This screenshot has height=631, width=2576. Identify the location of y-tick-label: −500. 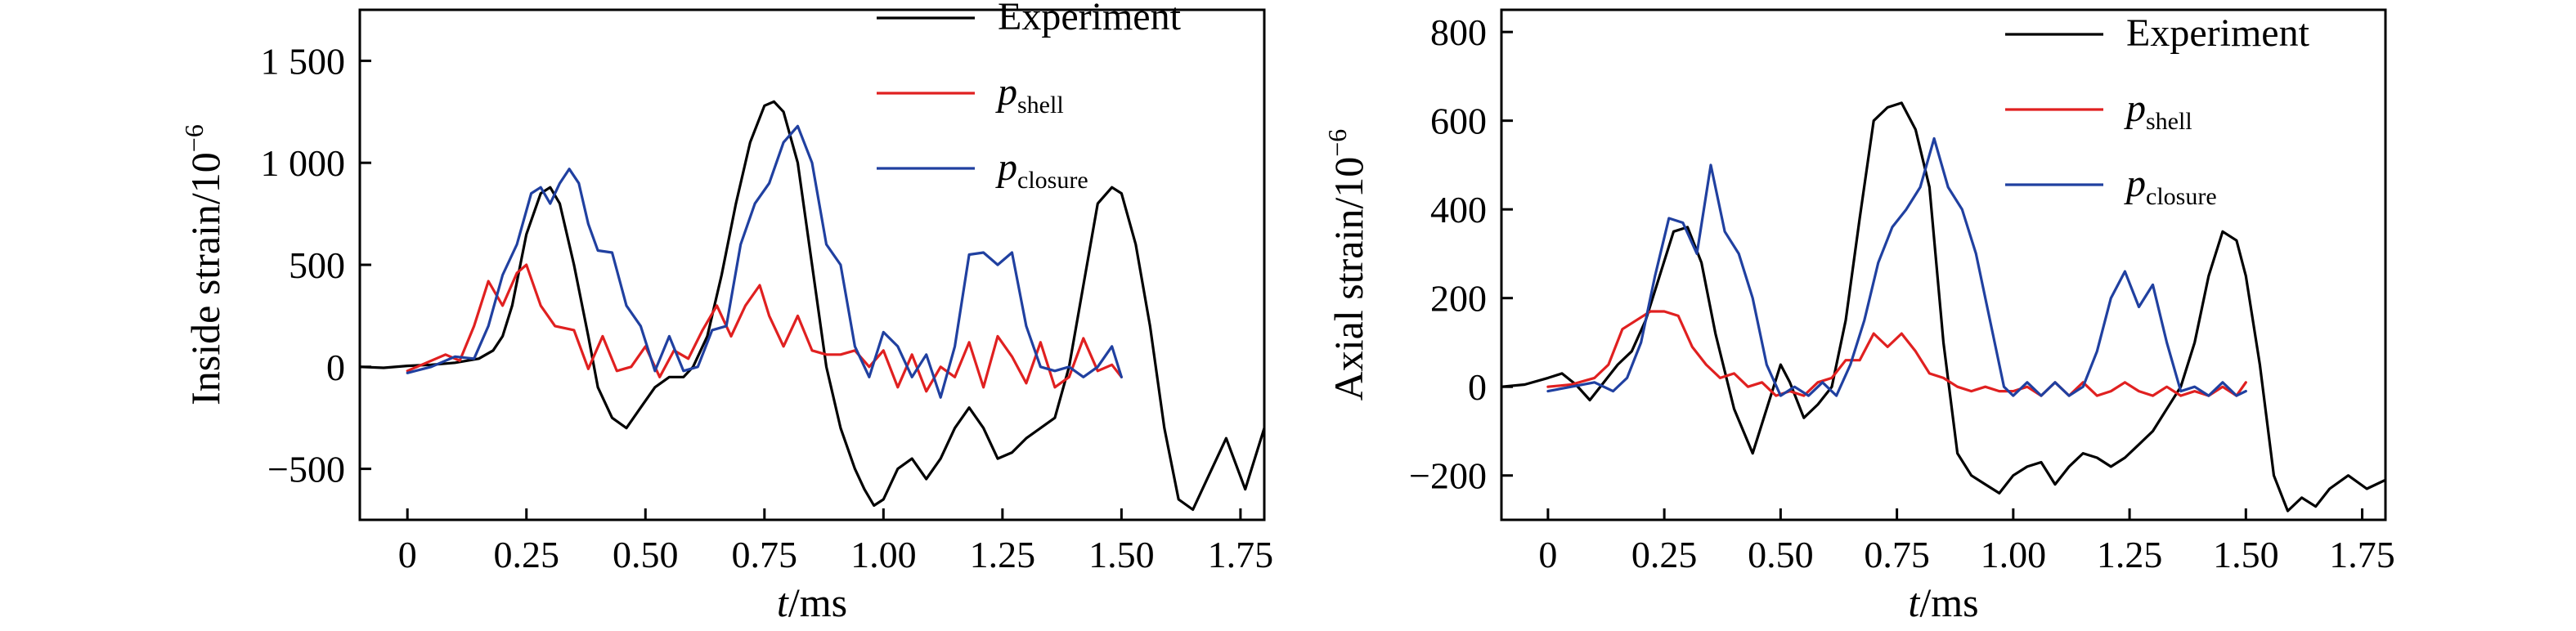
(306, 469).